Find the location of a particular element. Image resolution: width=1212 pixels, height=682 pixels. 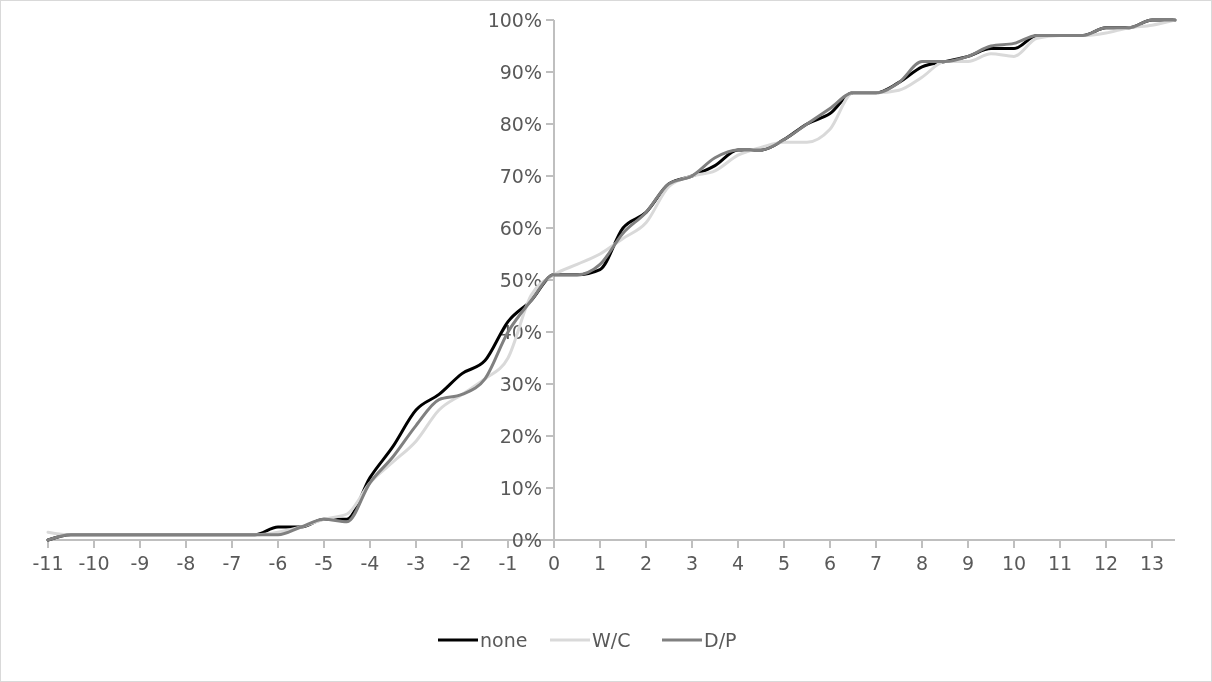

legend-label: none is located at coordinates (504, 639).